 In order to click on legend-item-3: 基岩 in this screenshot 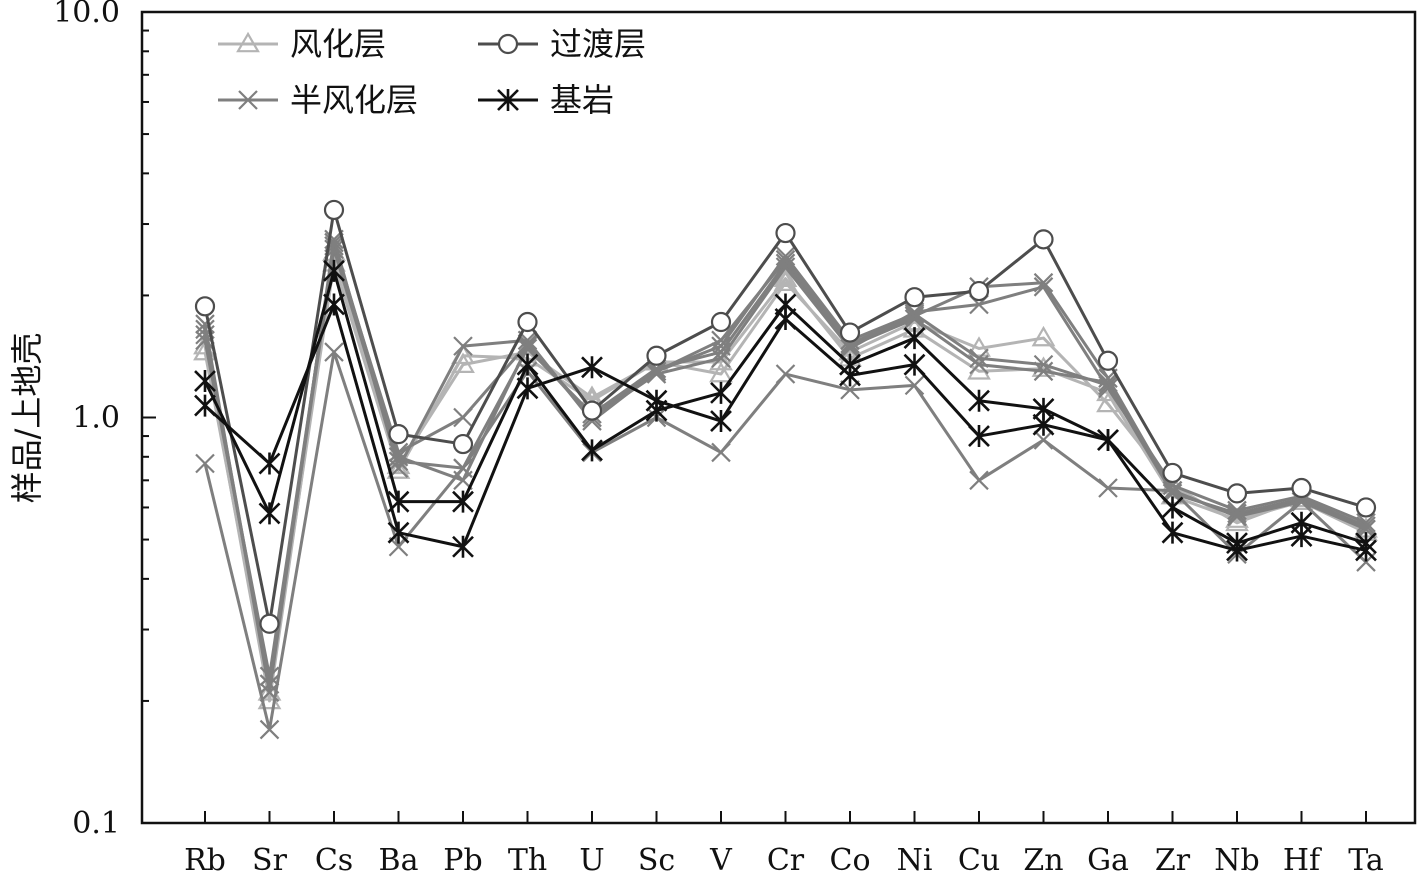, I will do `click(546, 100)`.